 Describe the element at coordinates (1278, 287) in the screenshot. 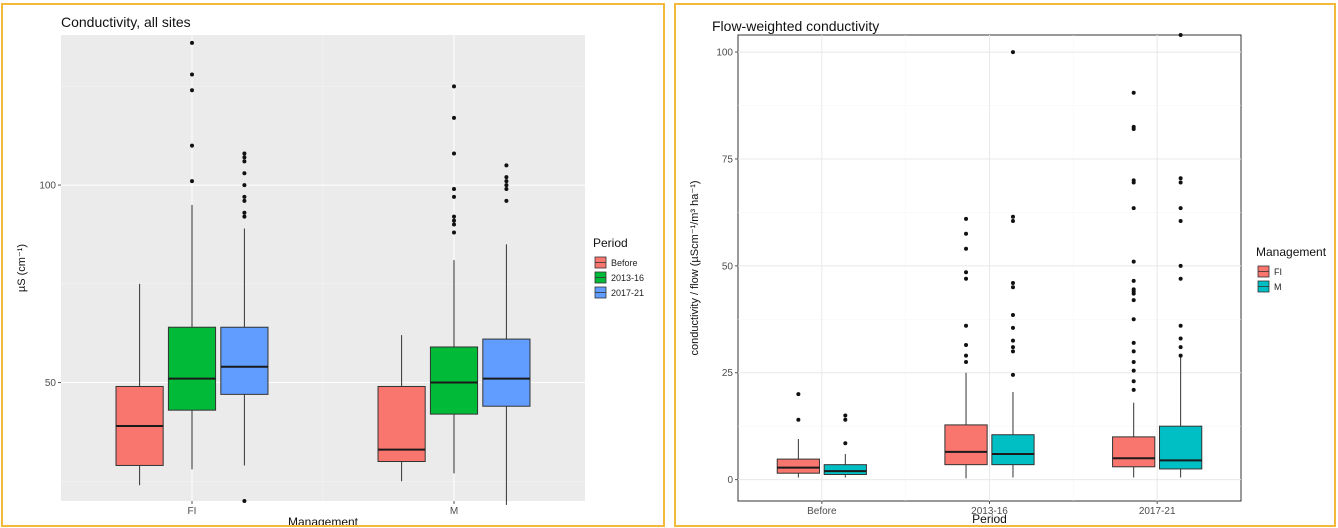

I see `legend-label: M` at that location.